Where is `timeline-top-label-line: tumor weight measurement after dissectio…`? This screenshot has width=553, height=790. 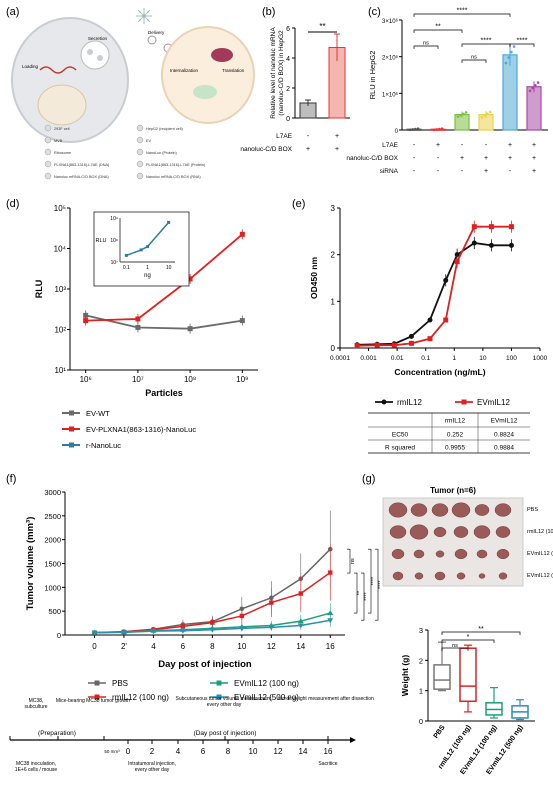 timeline-top-label-line: tumor weight measurement after dissectio… is located at coordinates (326, 699).